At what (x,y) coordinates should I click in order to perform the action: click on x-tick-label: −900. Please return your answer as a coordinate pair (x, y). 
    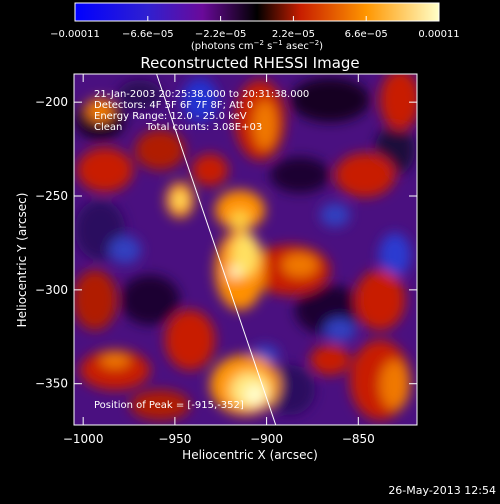
    Looking at the image, I should click on (266, 439).